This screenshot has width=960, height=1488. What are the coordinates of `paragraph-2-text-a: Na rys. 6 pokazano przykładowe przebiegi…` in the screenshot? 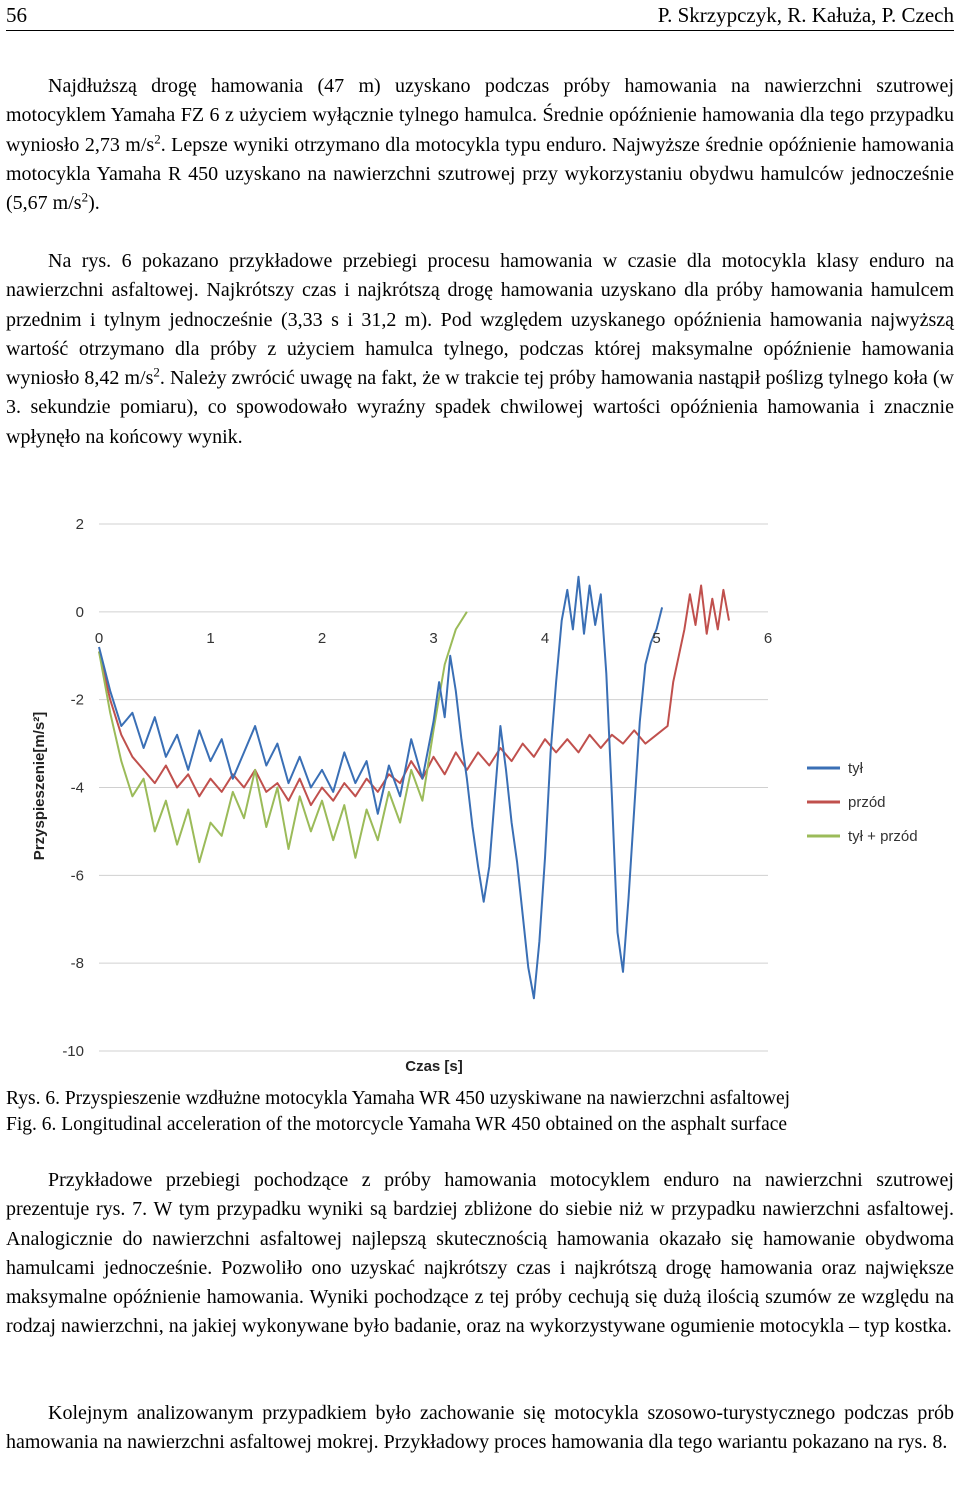 It's located at (480, 320).